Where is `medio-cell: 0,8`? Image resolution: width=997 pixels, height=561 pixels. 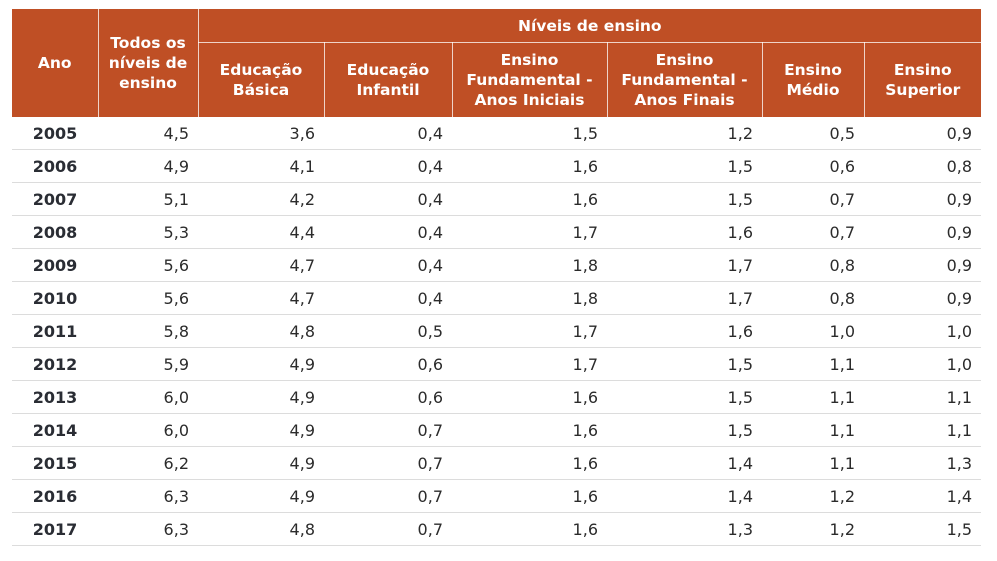 medio-cell: 0,8 is located at coordinates (813, 265).